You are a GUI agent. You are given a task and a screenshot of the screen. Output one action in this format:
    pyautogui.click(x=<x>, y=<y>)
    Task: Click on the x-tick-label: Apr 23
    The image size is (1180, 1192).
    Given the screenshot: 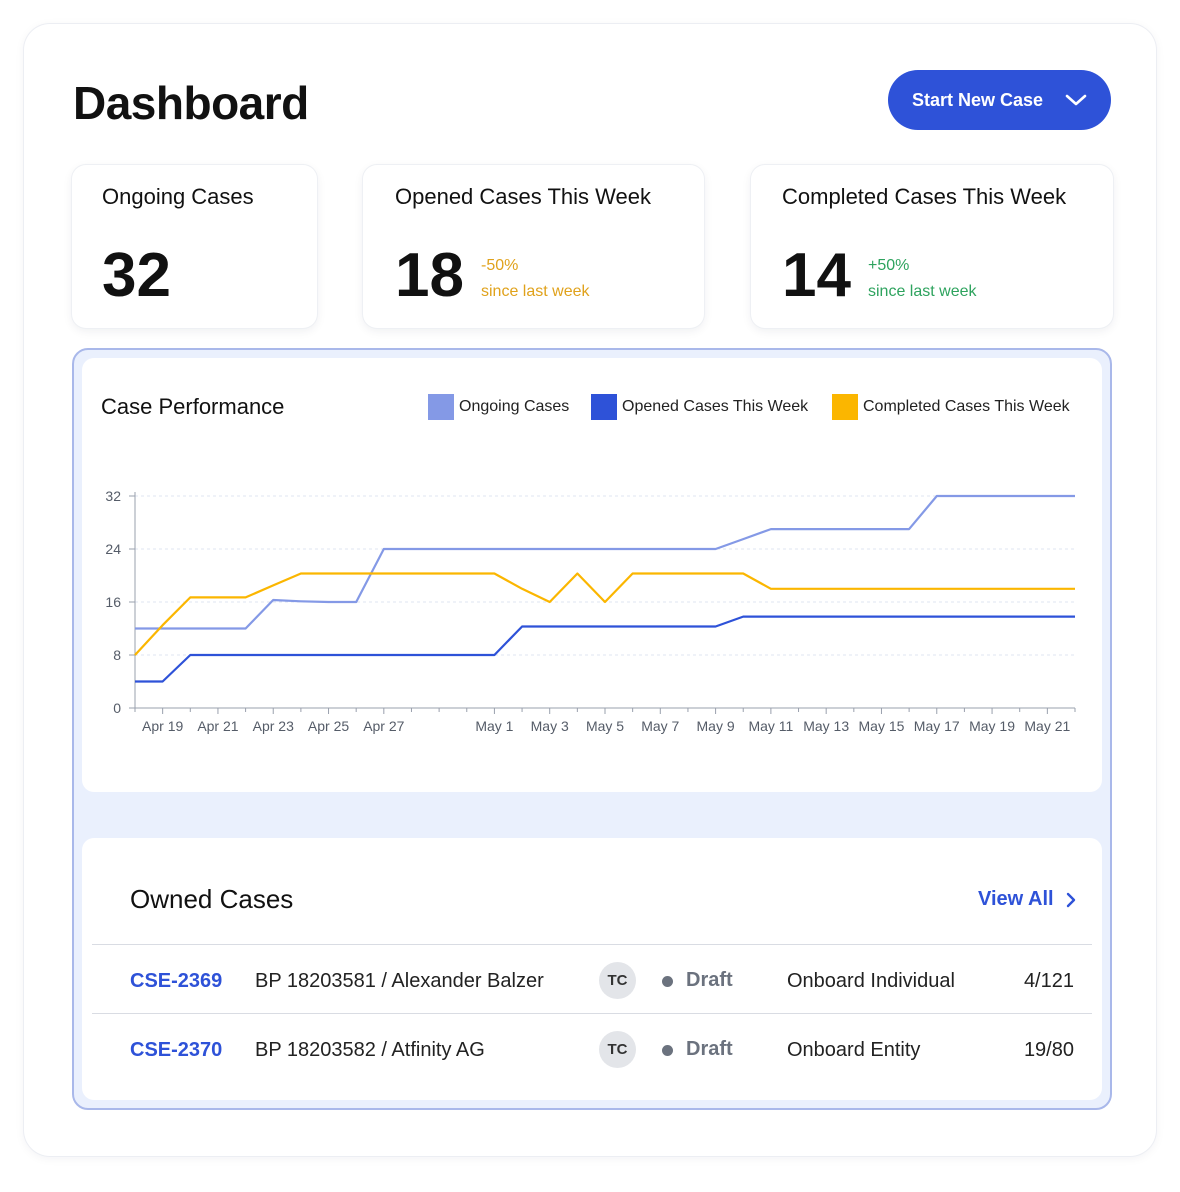 What is the action you would take?
    pyautogui.click(x=273, y=726)
    